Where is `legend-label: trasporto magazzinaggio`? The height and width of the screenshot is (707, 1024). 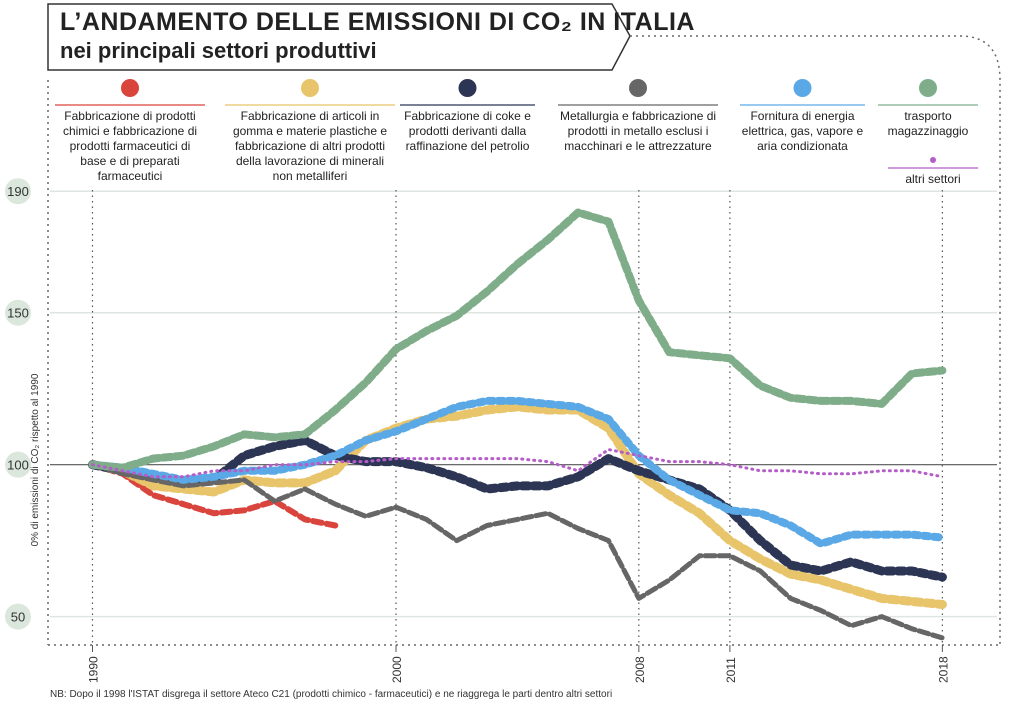
legend-label: trasporto magazzinaggio is located at coordinates (928, 123).